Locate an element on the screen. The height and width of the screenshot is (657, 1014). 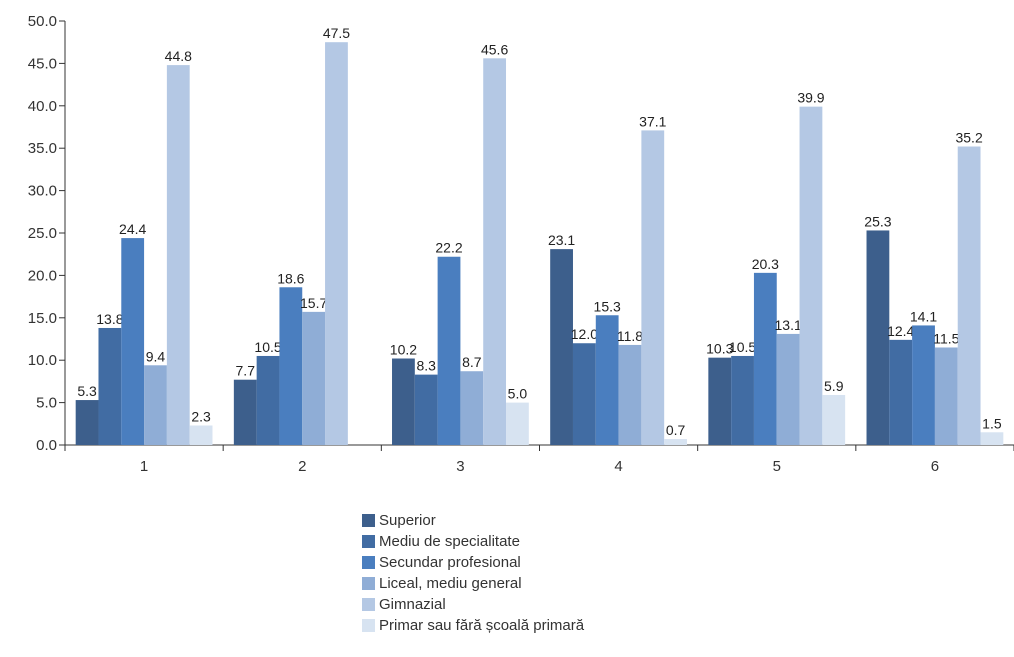
bar-value-label: 37.1 is located at coordinates (652, 121).